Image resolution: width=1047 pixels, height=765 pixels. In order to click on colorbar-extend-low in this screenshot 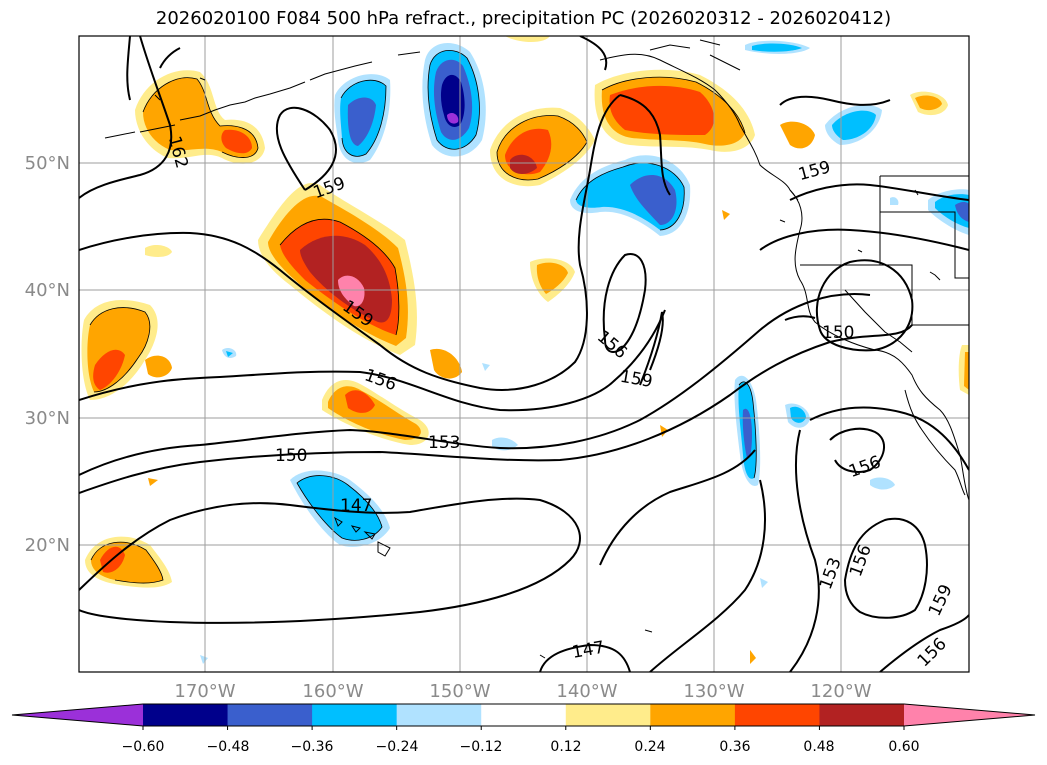, I will do `click(77, 715)`.